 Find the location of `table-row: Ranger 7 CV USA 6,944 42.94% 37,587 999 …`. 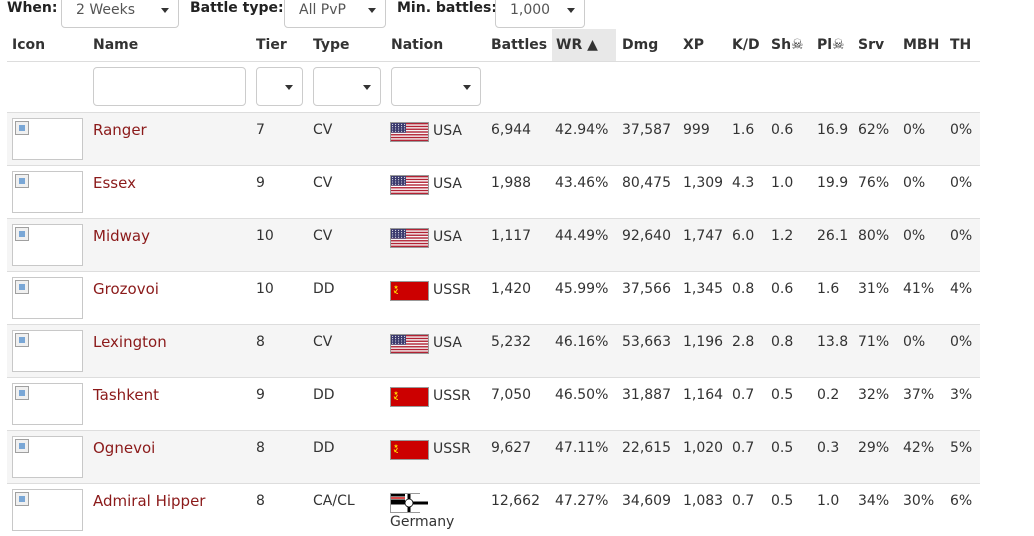

table-row: Ranger 7 CV USA 6,944 42.94% 37,587 999 … is located at coordinates (493, 138).